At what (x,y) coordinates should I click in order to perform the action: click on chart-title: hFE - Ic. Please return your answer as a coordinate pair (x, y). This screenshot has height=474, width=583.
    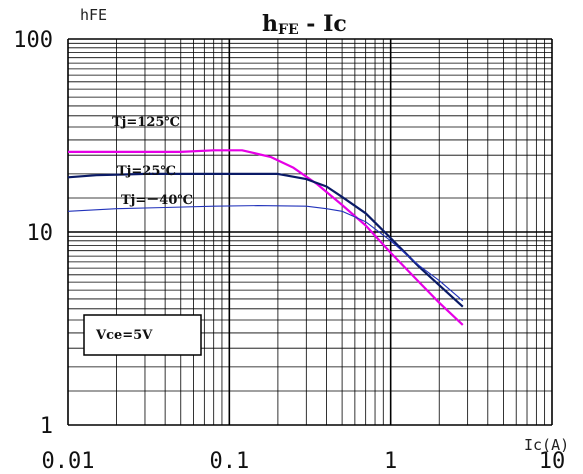
    Looking at the image, I should click on (304, 24).